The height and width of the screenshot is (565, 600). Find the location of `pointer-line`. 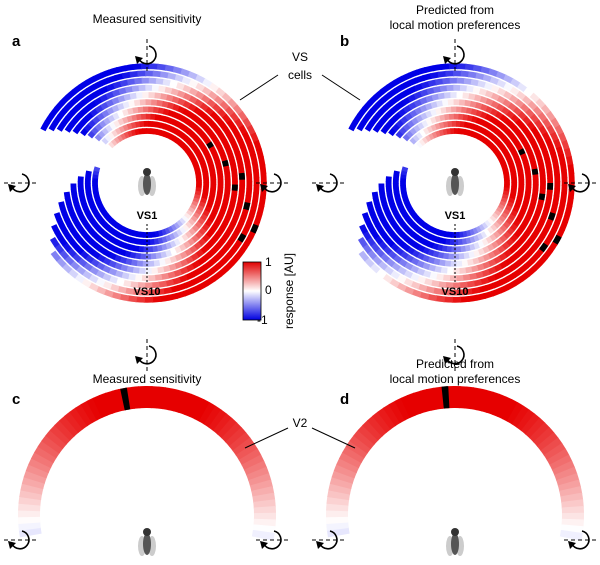

pointer-line is located at coordinates (266, 438).